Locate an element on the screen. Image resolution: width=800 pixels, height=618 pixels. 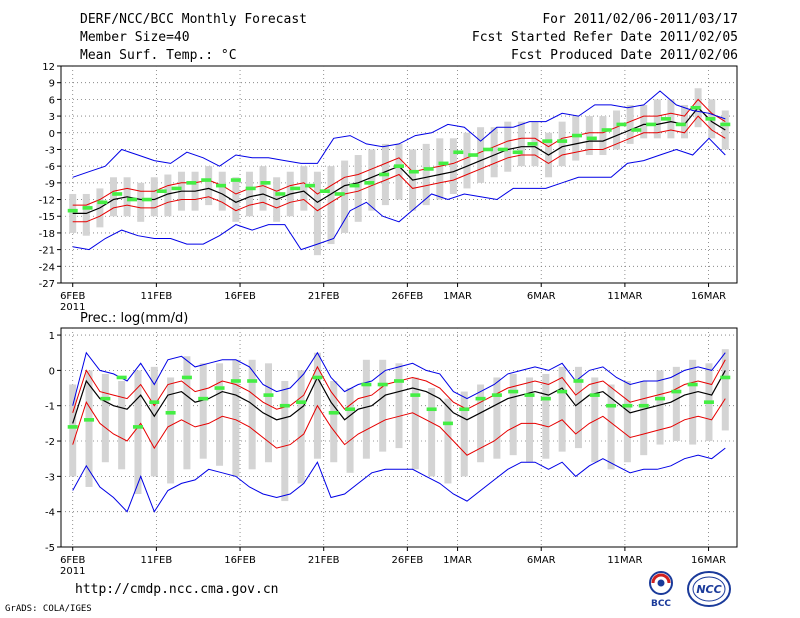
series-minimum is located at coordinates (399, 480).